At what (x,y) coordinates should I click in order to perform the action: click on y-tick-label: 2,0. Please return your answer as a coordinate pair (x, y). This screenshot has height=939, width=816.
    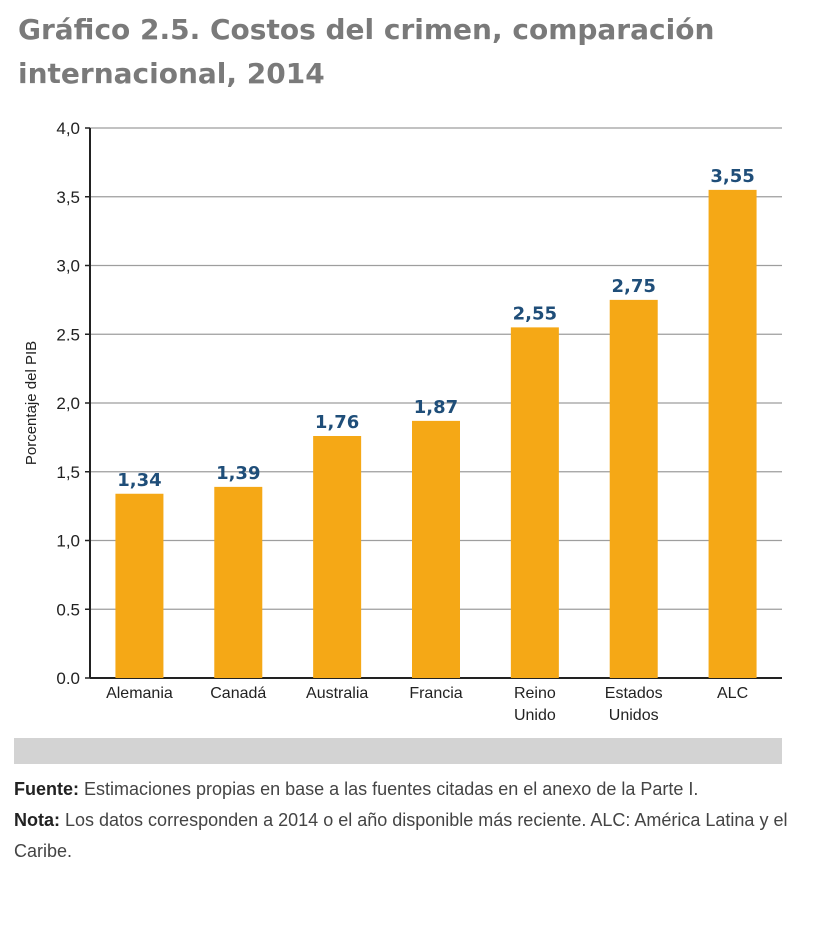
    Looking at the image, I should click on (68, 403).